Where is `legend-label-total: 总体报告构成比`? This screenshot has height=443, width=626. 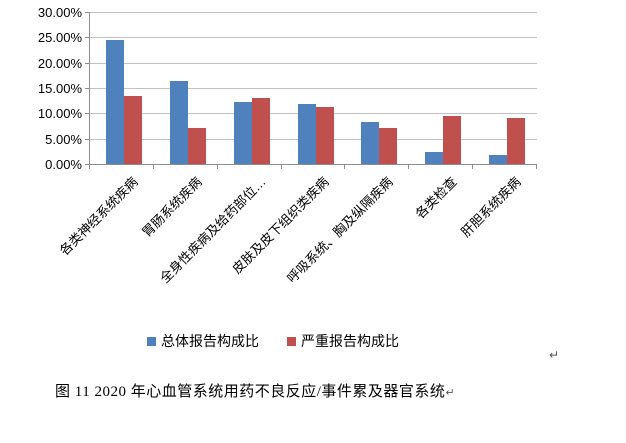
legend-label-total: 总体报告构成比 is located at coordinates (210, 341).